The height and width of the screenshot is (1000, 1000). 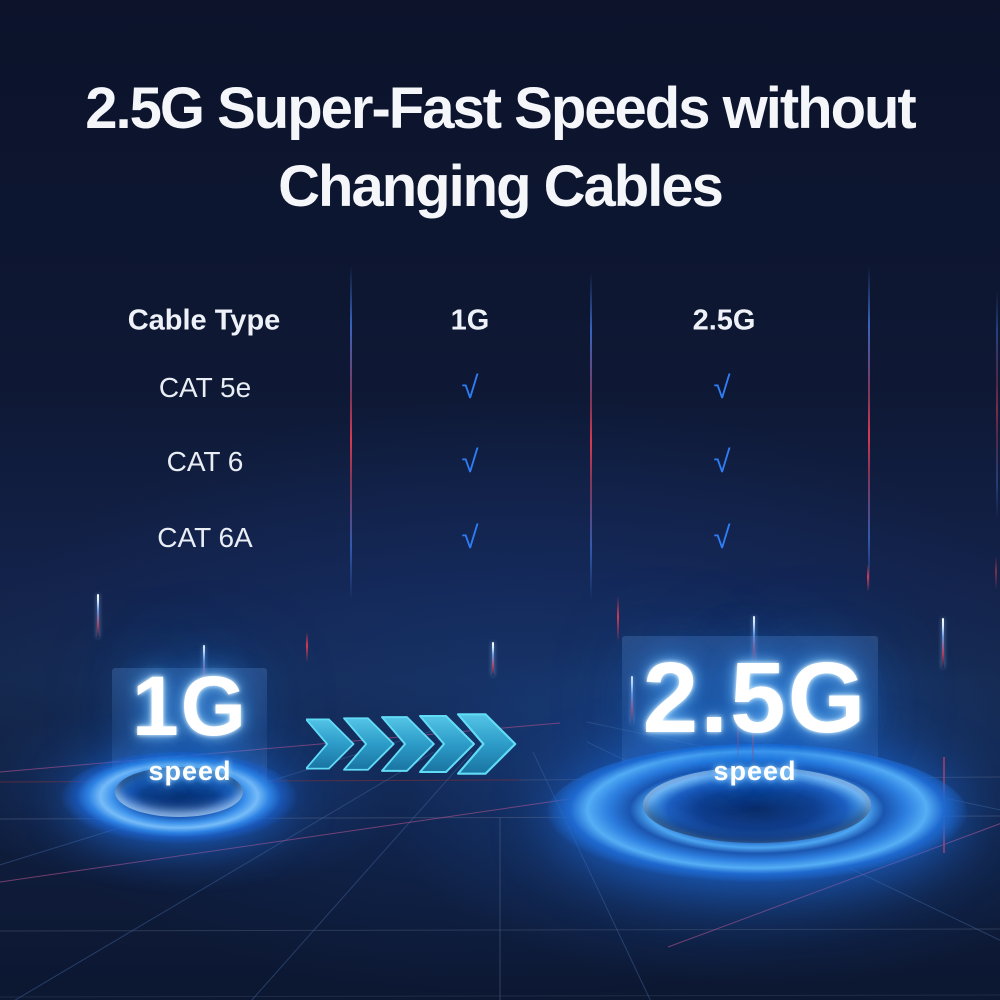 I want to click on title-line-2: Changing Cables, so click(x=501, y=186).